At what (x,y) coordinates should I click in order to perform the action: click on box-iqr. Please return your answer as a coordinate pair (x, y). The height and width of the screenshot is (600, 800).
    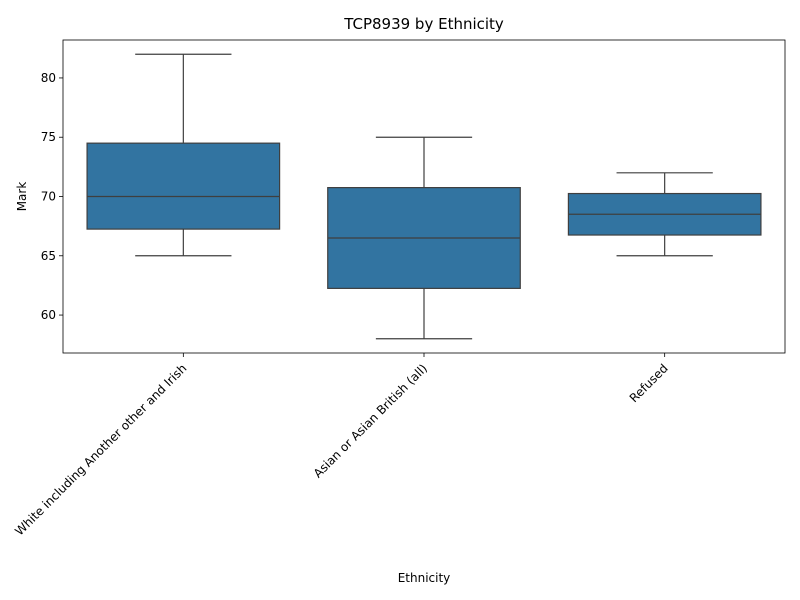
    Looking at the image, I should click on (183, 186).